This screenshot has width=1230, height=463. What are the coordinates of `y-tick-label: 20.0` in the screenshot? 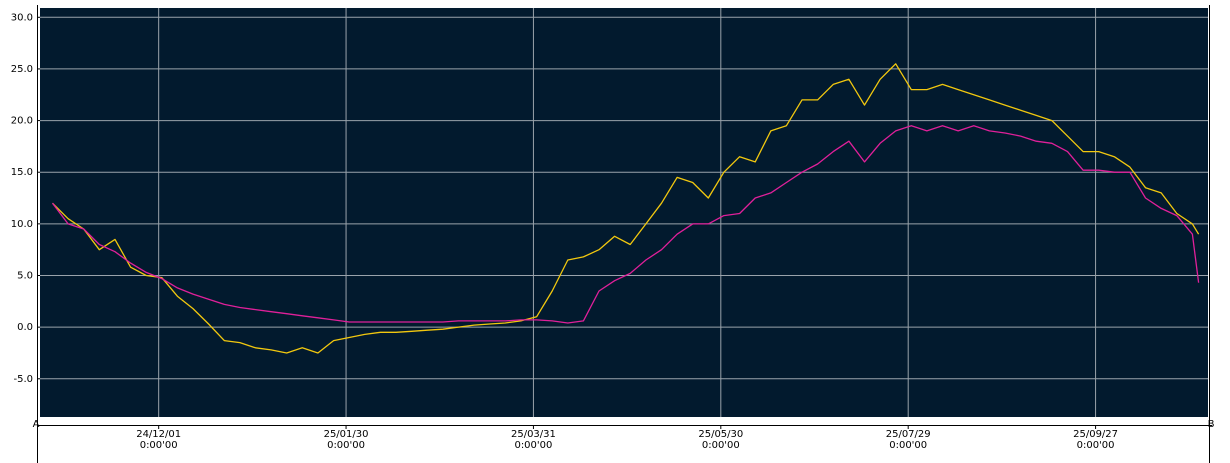 It's located at (22, 121).